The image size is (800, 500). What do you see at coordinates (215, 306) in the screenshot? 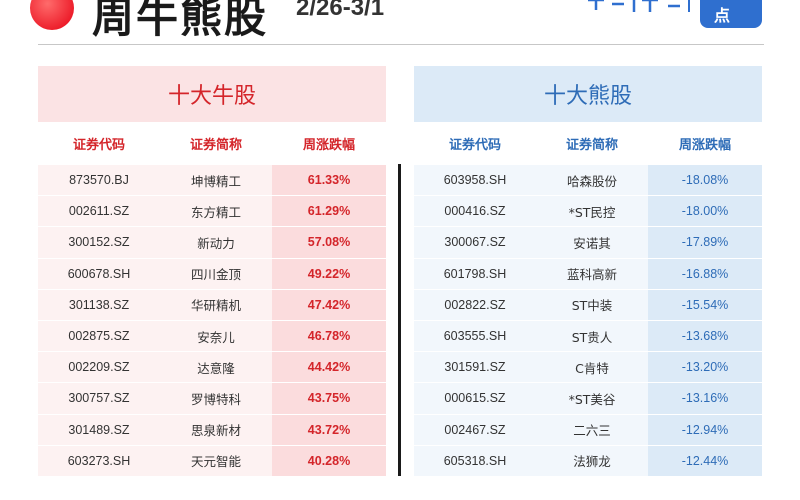
I see `stock-name: 华研精机` at bounding box center [215, 306].